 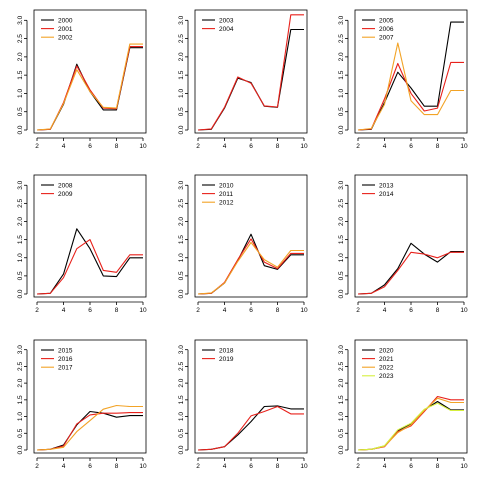 What do you see at coordinates (65, 194) in the screenshot?
I see `legend-label: 2009` at bounding box center [65, 194].